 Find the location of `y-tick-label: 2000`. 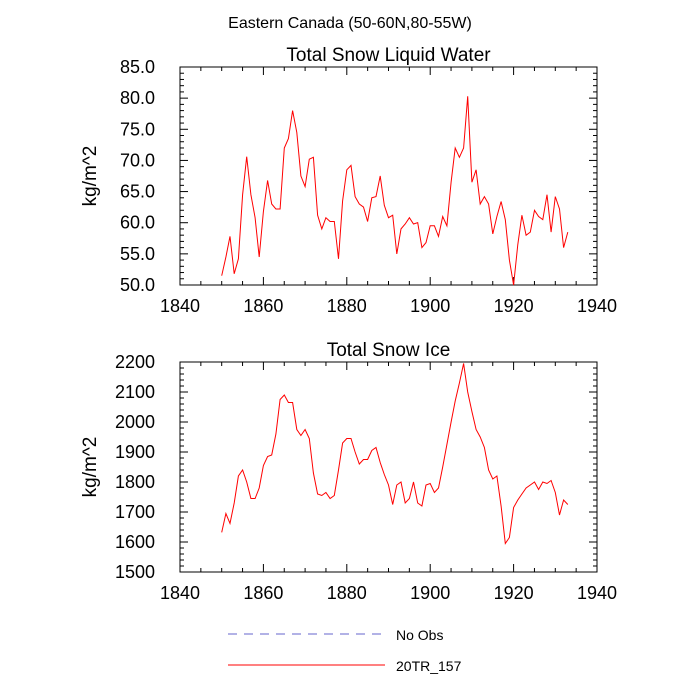

y-tick-label: 2000 is located at coordinates (135, 422).